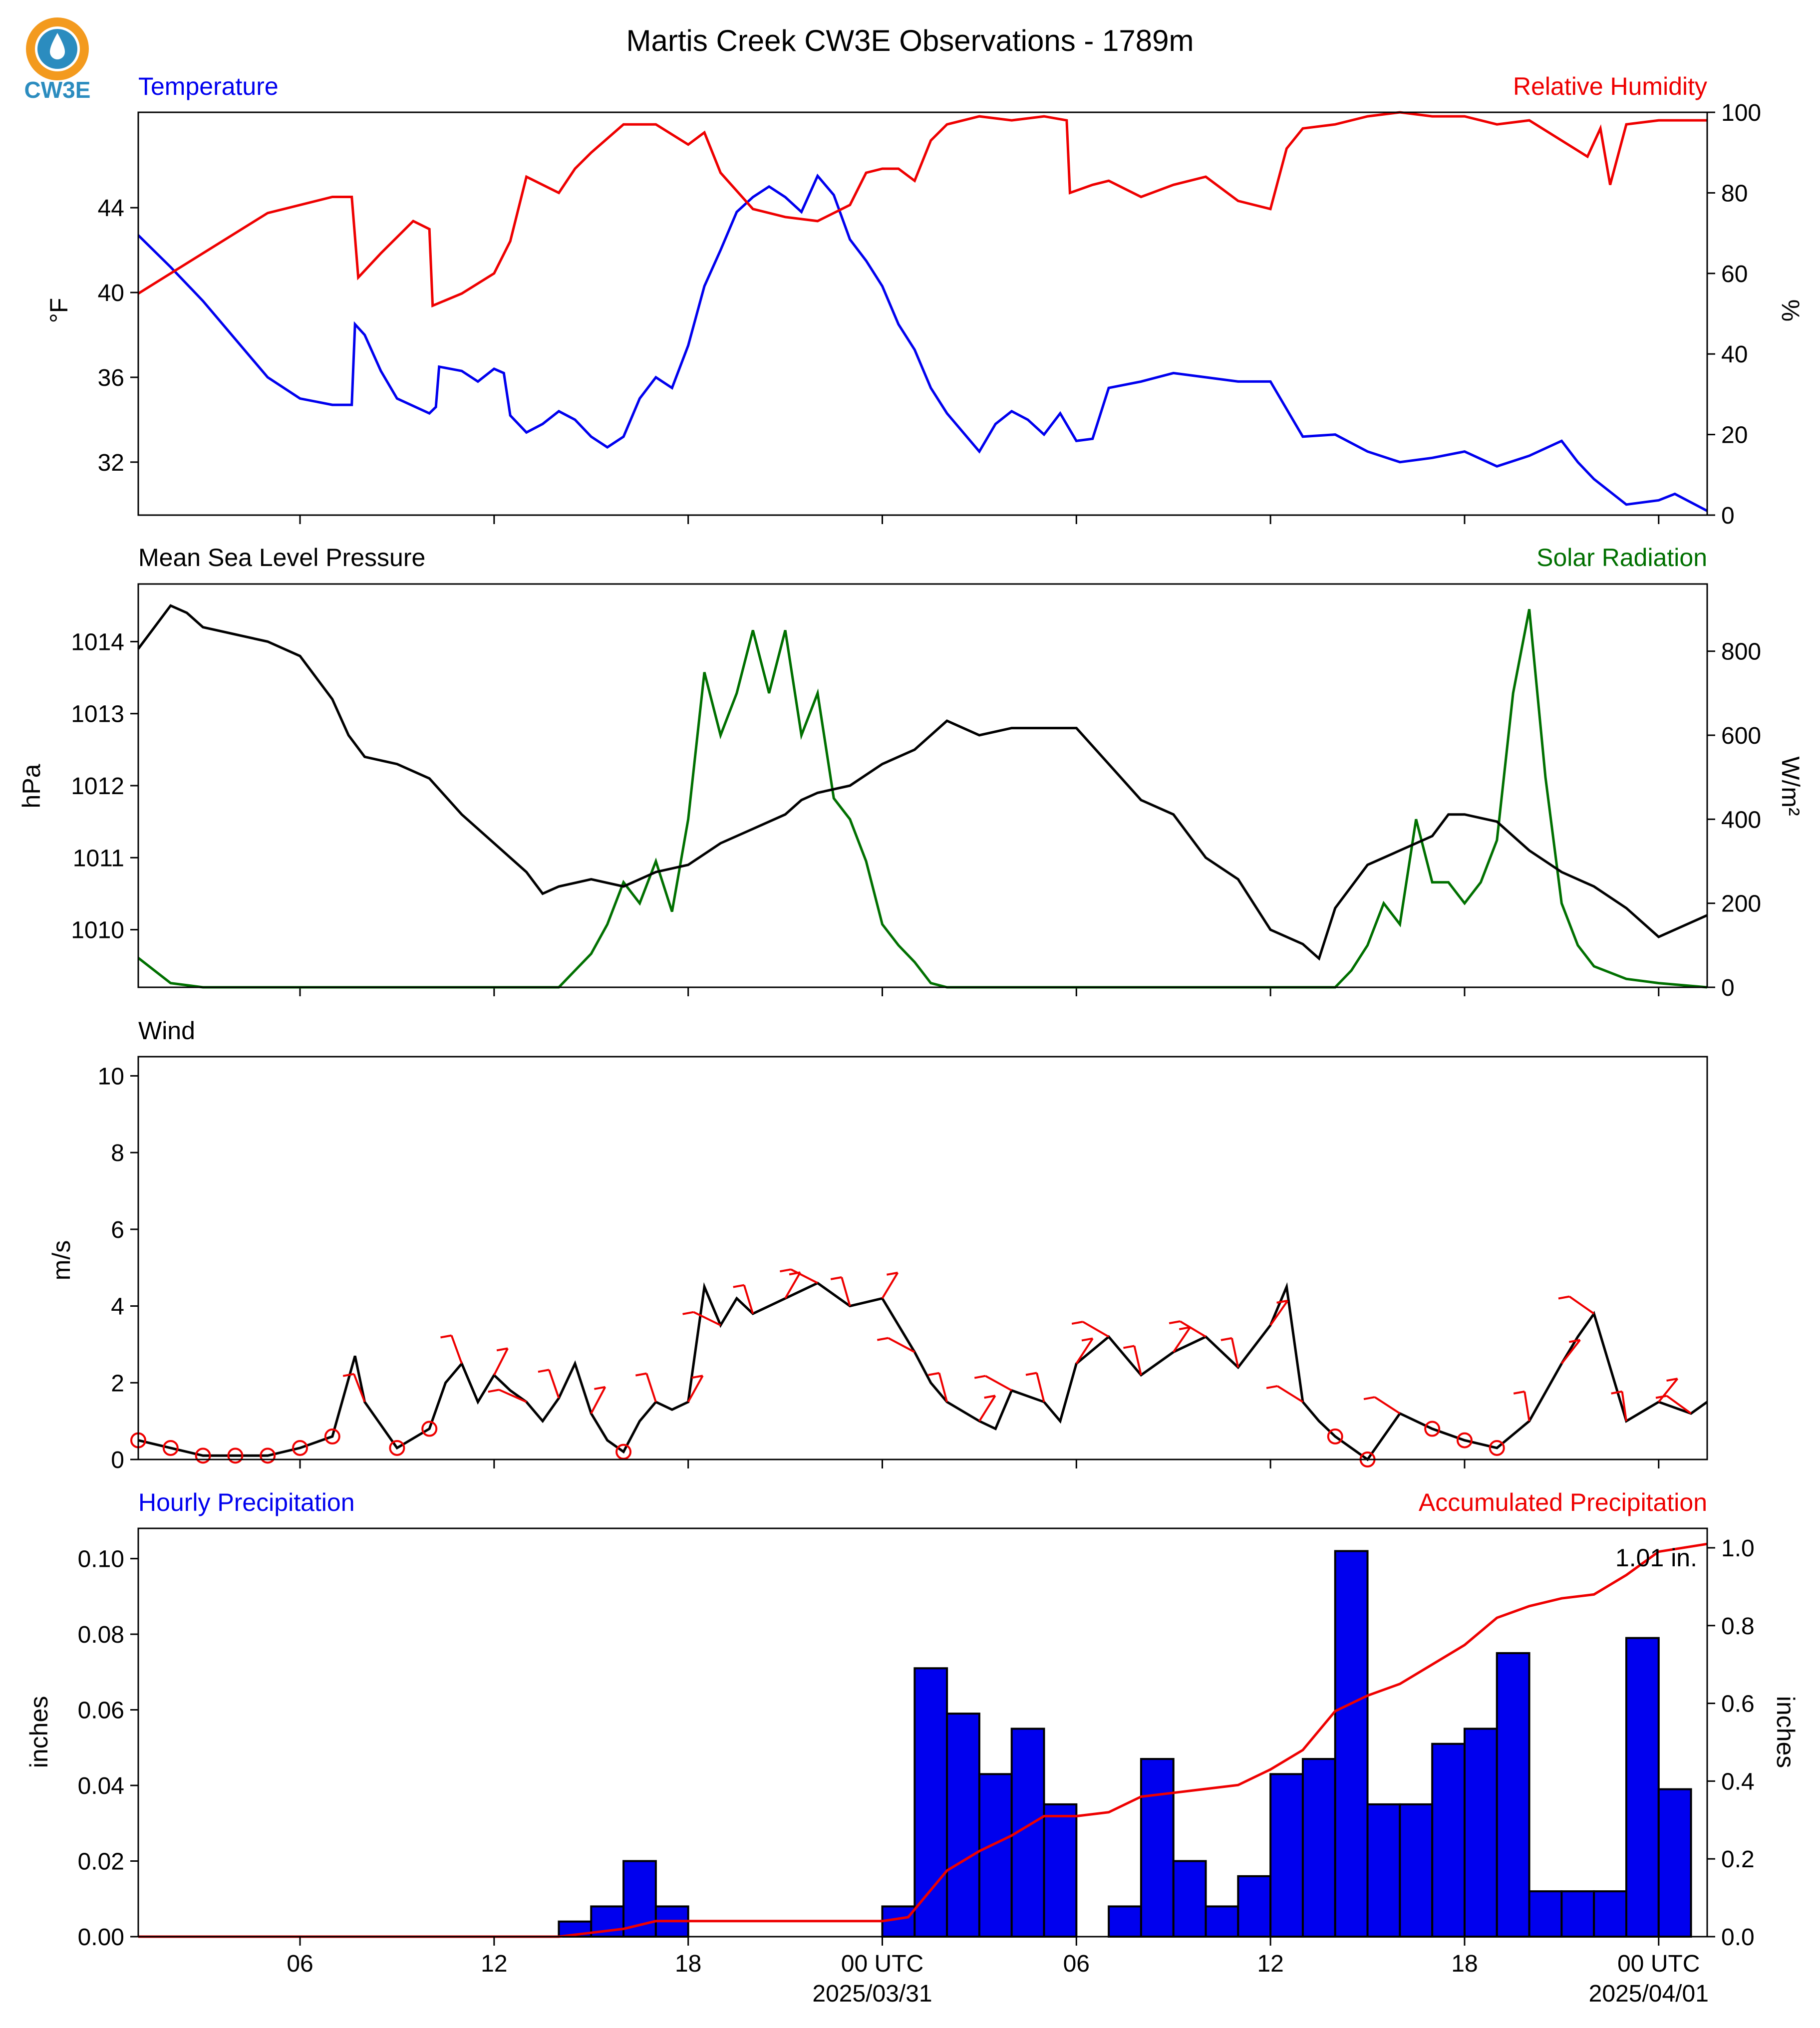 Image resolution: width=1820 pixels, height=2028 pixels. What do you see at coordinates (1728, 988) in the screenshot?
I see `right-tick-label: 0` at bounding box center [1728, 988].